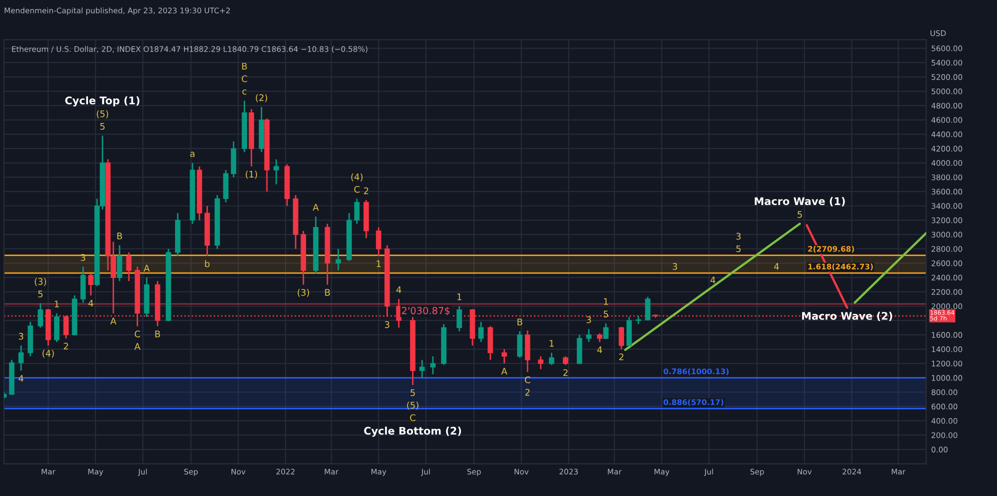  Describe the element at coordinates (252, 174) in the screenshot. I see `annotation: (1)` at that location.